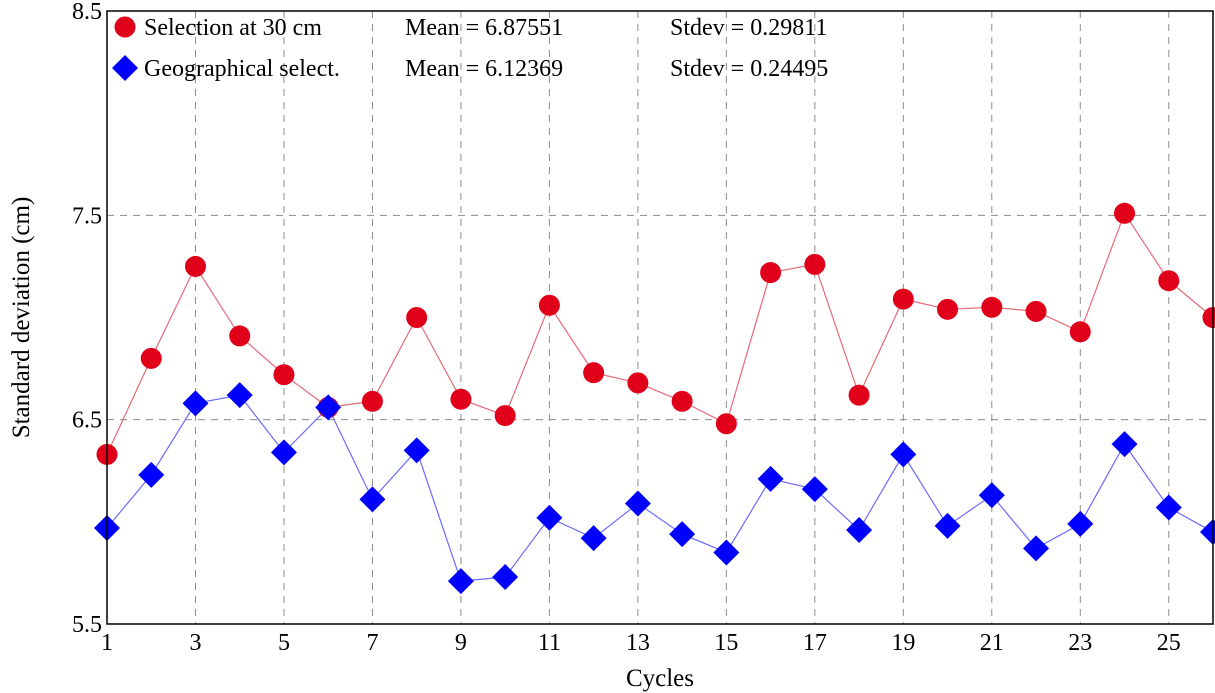 This screenshot has height=693, width=1215. I want to click on x-tick-labels: 1 3 5 7 9 11 13 15 17 19 21 23 25, so click(641, 643).